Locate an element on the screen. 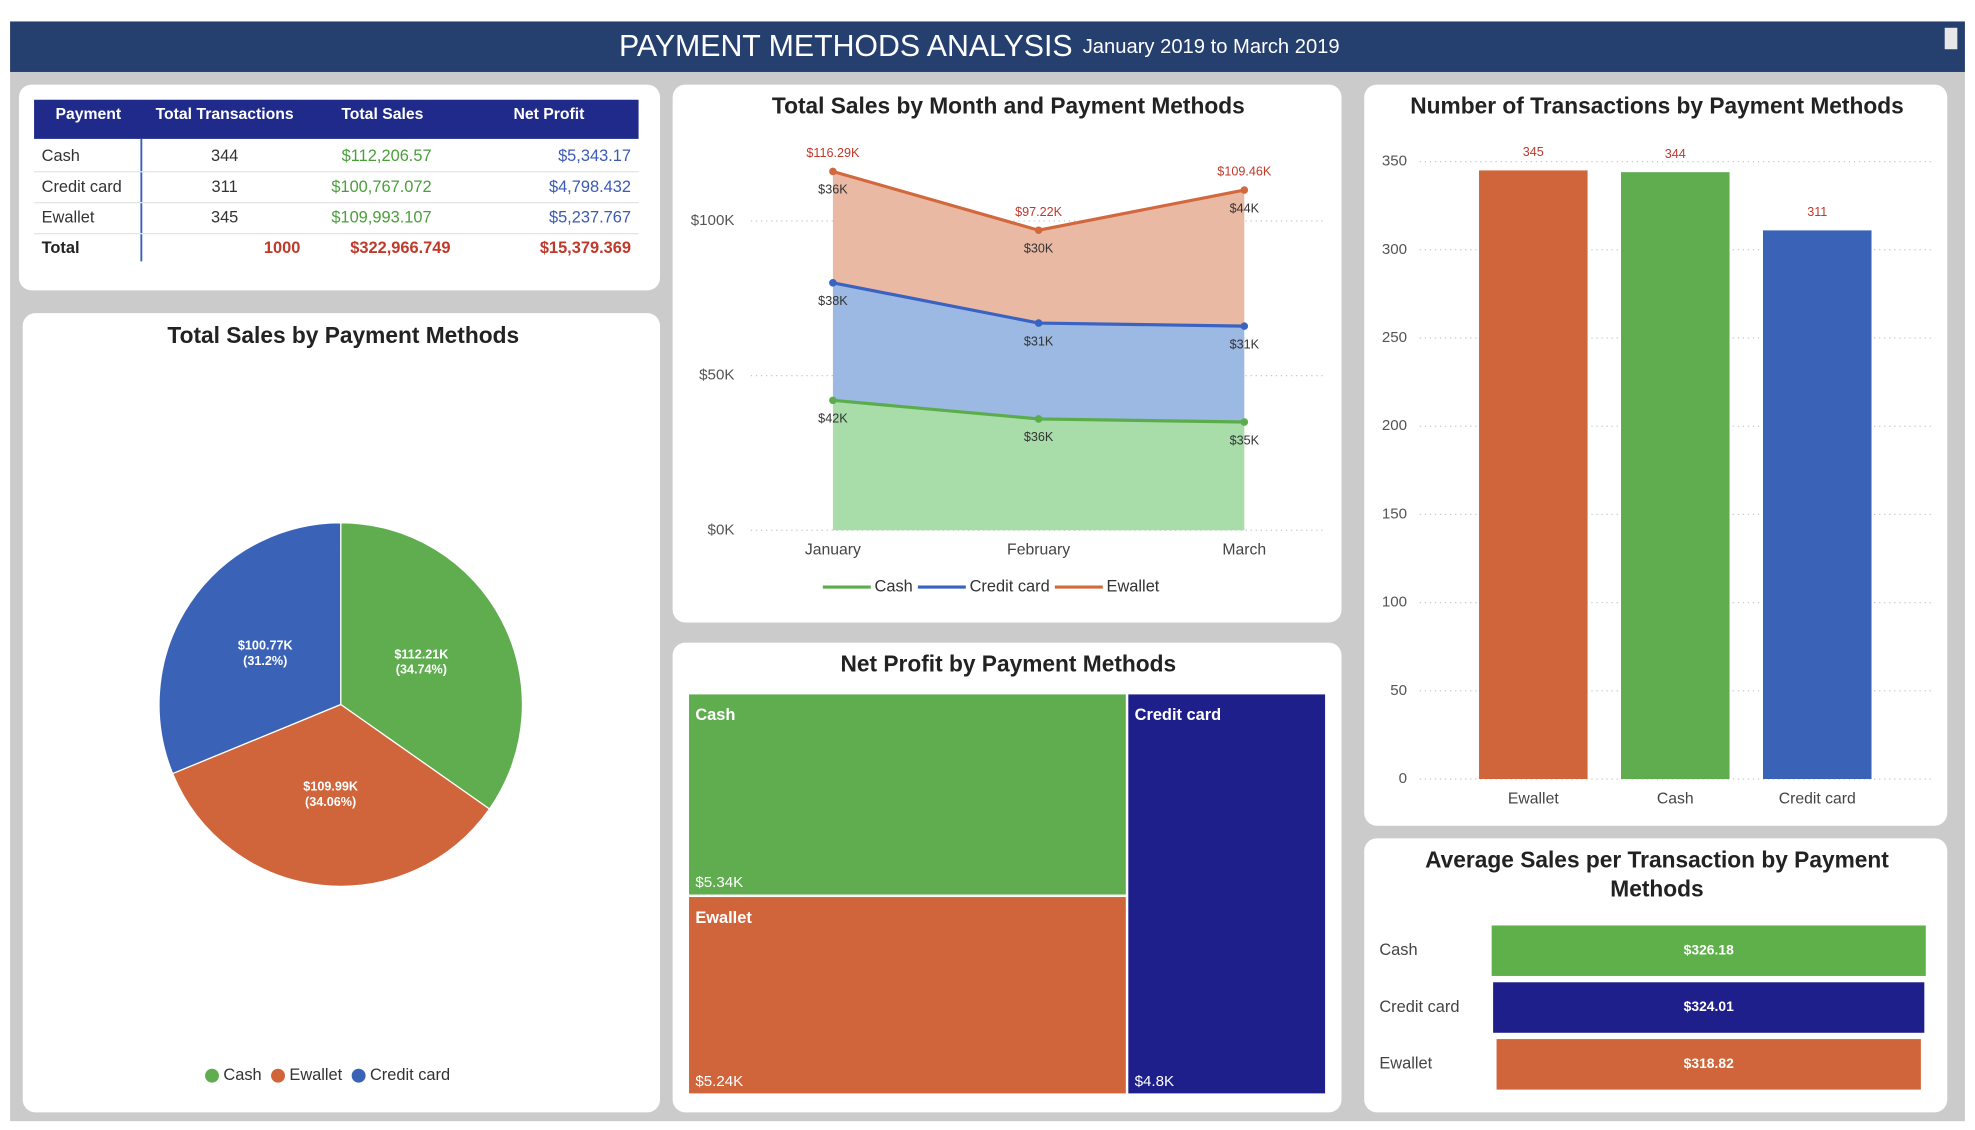 This screenshot has width=1975, height=1130. banner is located at coordinates (987, 46).